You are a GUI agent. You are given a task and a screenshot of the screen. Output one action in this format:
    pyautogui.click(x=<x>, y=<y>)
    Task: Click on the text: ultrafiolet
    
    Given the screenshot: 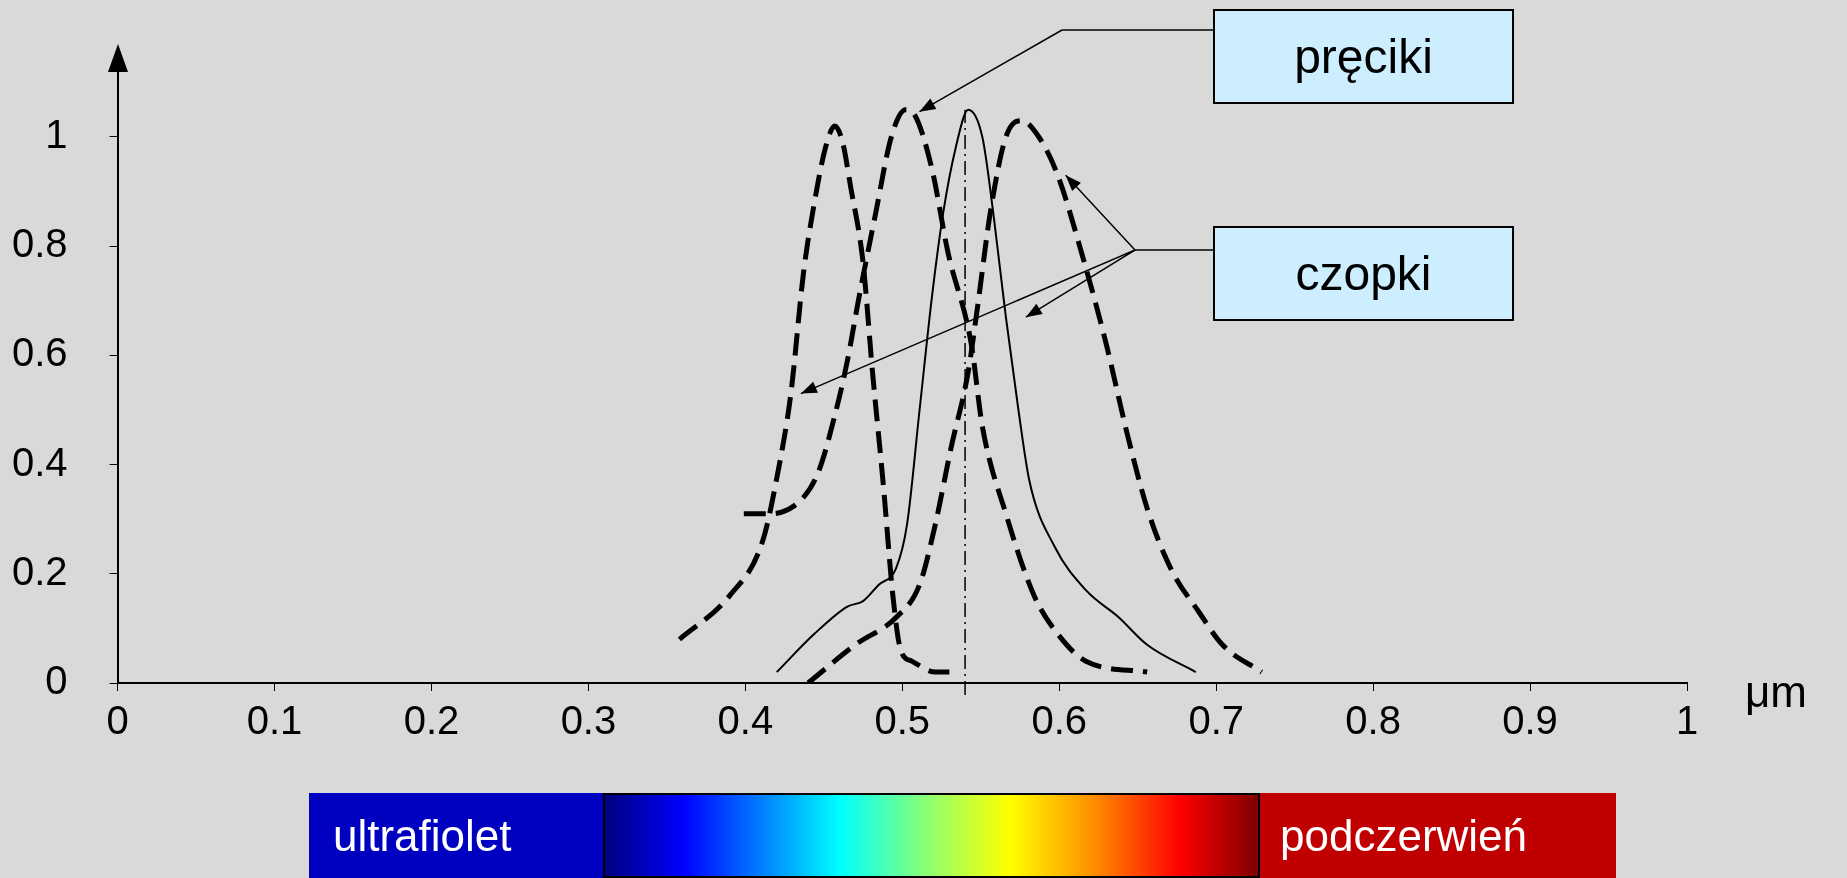 What is the action you would take?
    pyautogui.click(x=456, y=835)
    